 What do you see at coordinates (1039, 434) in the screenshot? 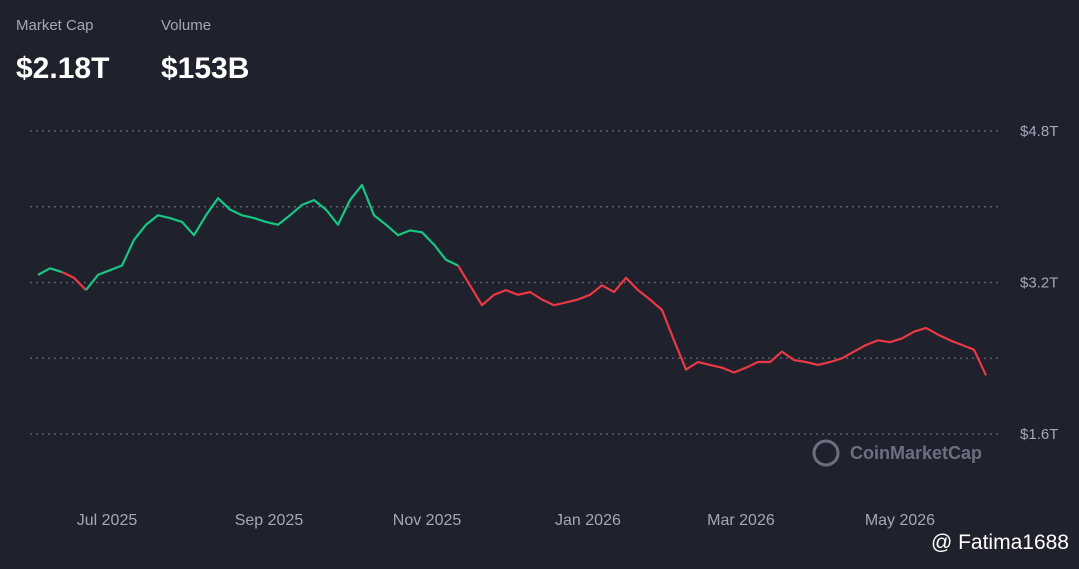
I see `y-tick-label: $1.6T` at bounding box center [1039, 434].